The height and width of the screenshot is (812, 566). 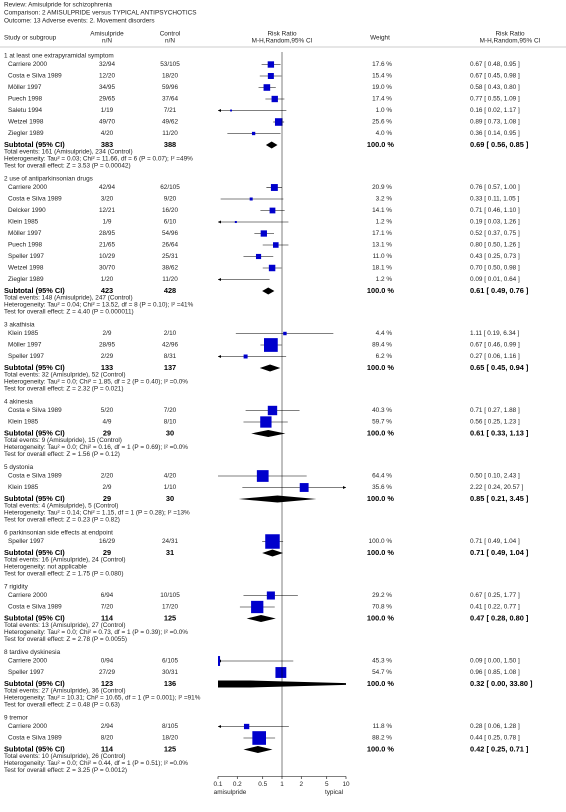 What do you see at coordinates (382, 64) in the screenshot?
I see `weight: 17.6 %` at bounding box center [382, 64].